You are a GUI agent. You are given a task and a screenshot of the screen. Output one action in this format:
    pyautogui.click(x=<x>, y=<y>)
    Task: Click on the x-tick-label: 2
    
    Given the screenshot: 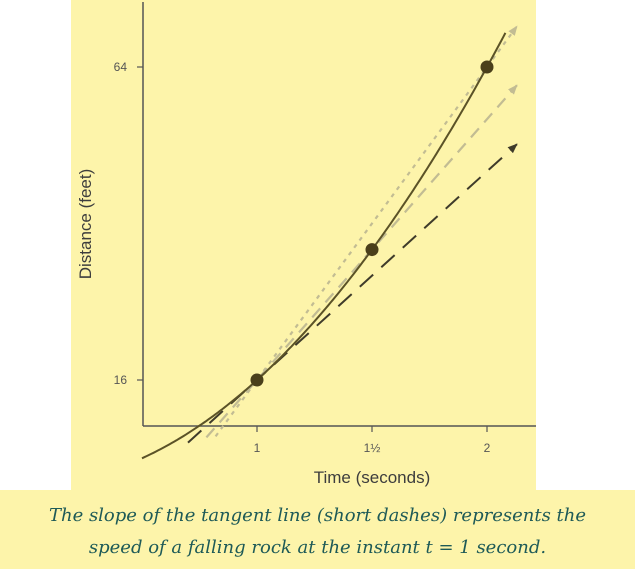 What is the action you would take?
    pyautogui.click(x=487, y=448)
    